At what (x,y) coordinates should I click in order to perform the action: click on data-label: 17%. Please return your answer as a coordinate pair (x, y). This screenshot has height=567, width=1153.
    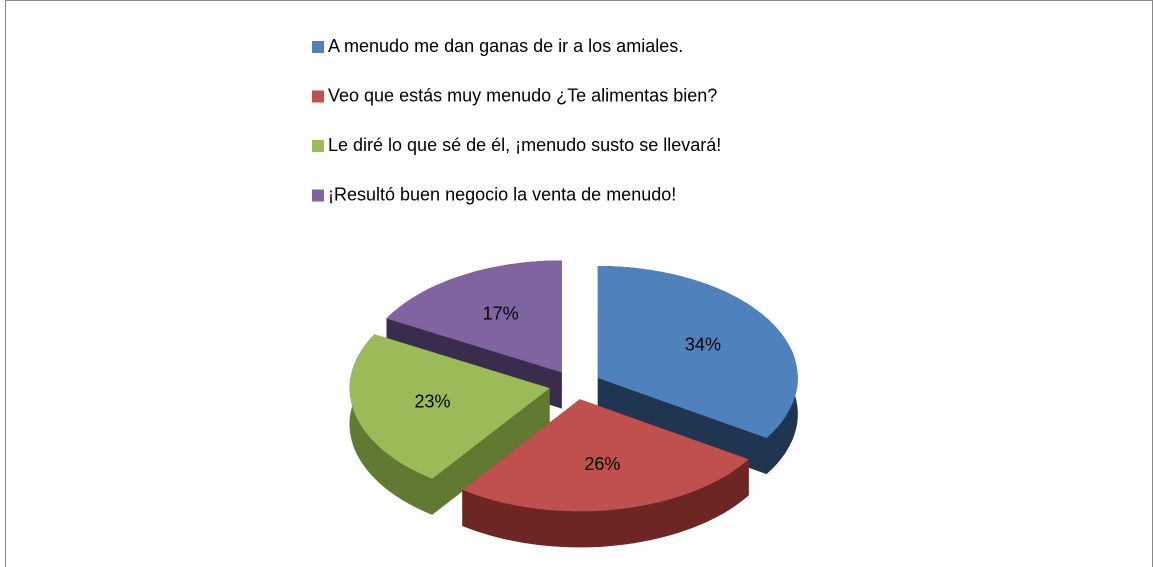
    Looking at the image, I should click on (501, 313).